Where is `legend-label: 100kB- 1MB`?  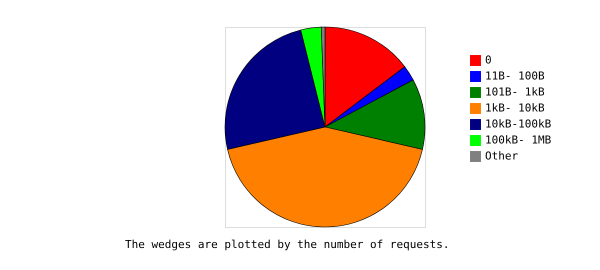
legend-label: 100kB- 1MB is located at coordinates (518, 140).